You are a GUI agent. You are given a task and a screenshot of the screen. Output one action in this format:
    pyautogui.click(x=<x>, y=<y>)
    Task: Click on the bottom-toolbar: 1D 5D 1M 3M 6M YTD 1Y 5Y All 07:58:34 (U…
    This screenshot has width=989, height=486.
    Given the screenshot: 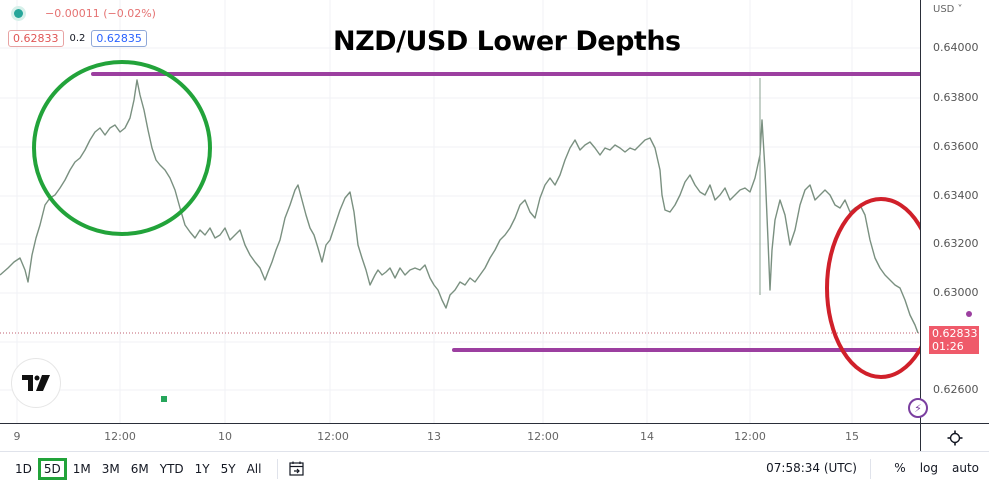 What is the action you would take?
    pyautogui.click(x=494, y=468)
    